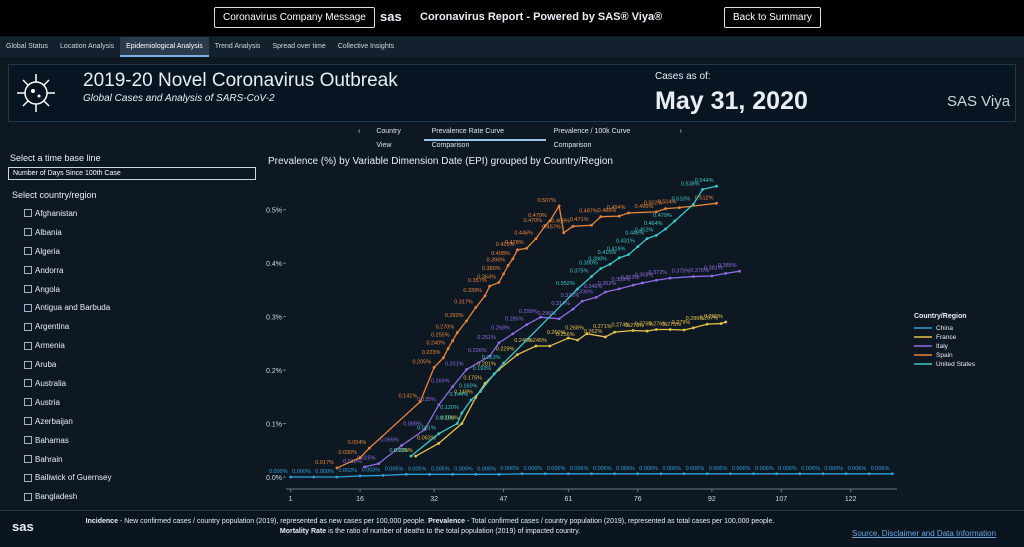 The image size is (1024, 547). I want to click on country-option: Antigua and Barbuda, so click(133, 307).